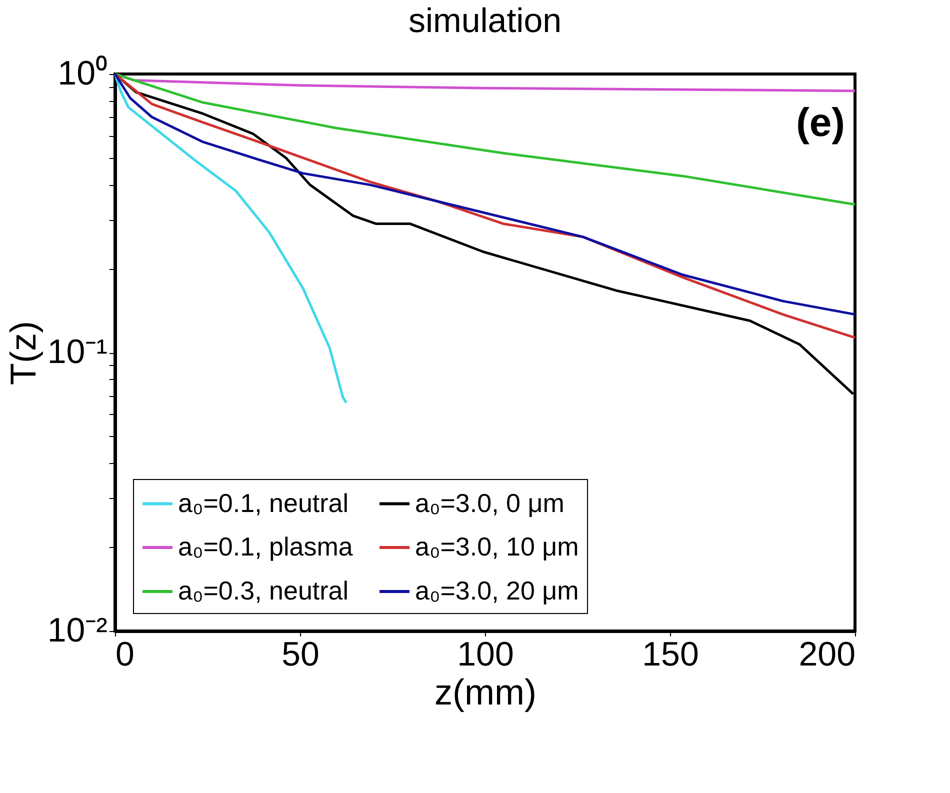  Describe the element at coordinates (497, 547) in the screenshot. I see `legend-label: a₀=3.0, 10 μm` at that location.